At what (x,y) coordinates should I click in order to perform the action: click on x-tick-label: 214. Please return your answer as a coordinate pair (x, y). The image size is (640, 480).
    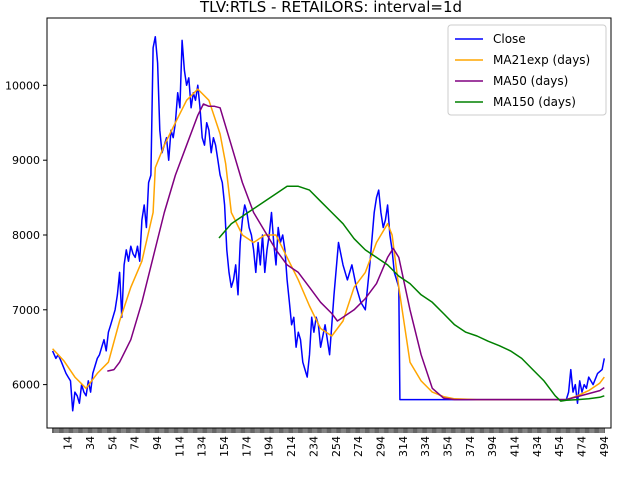
    Looking at the image, I should click on (291, 446).